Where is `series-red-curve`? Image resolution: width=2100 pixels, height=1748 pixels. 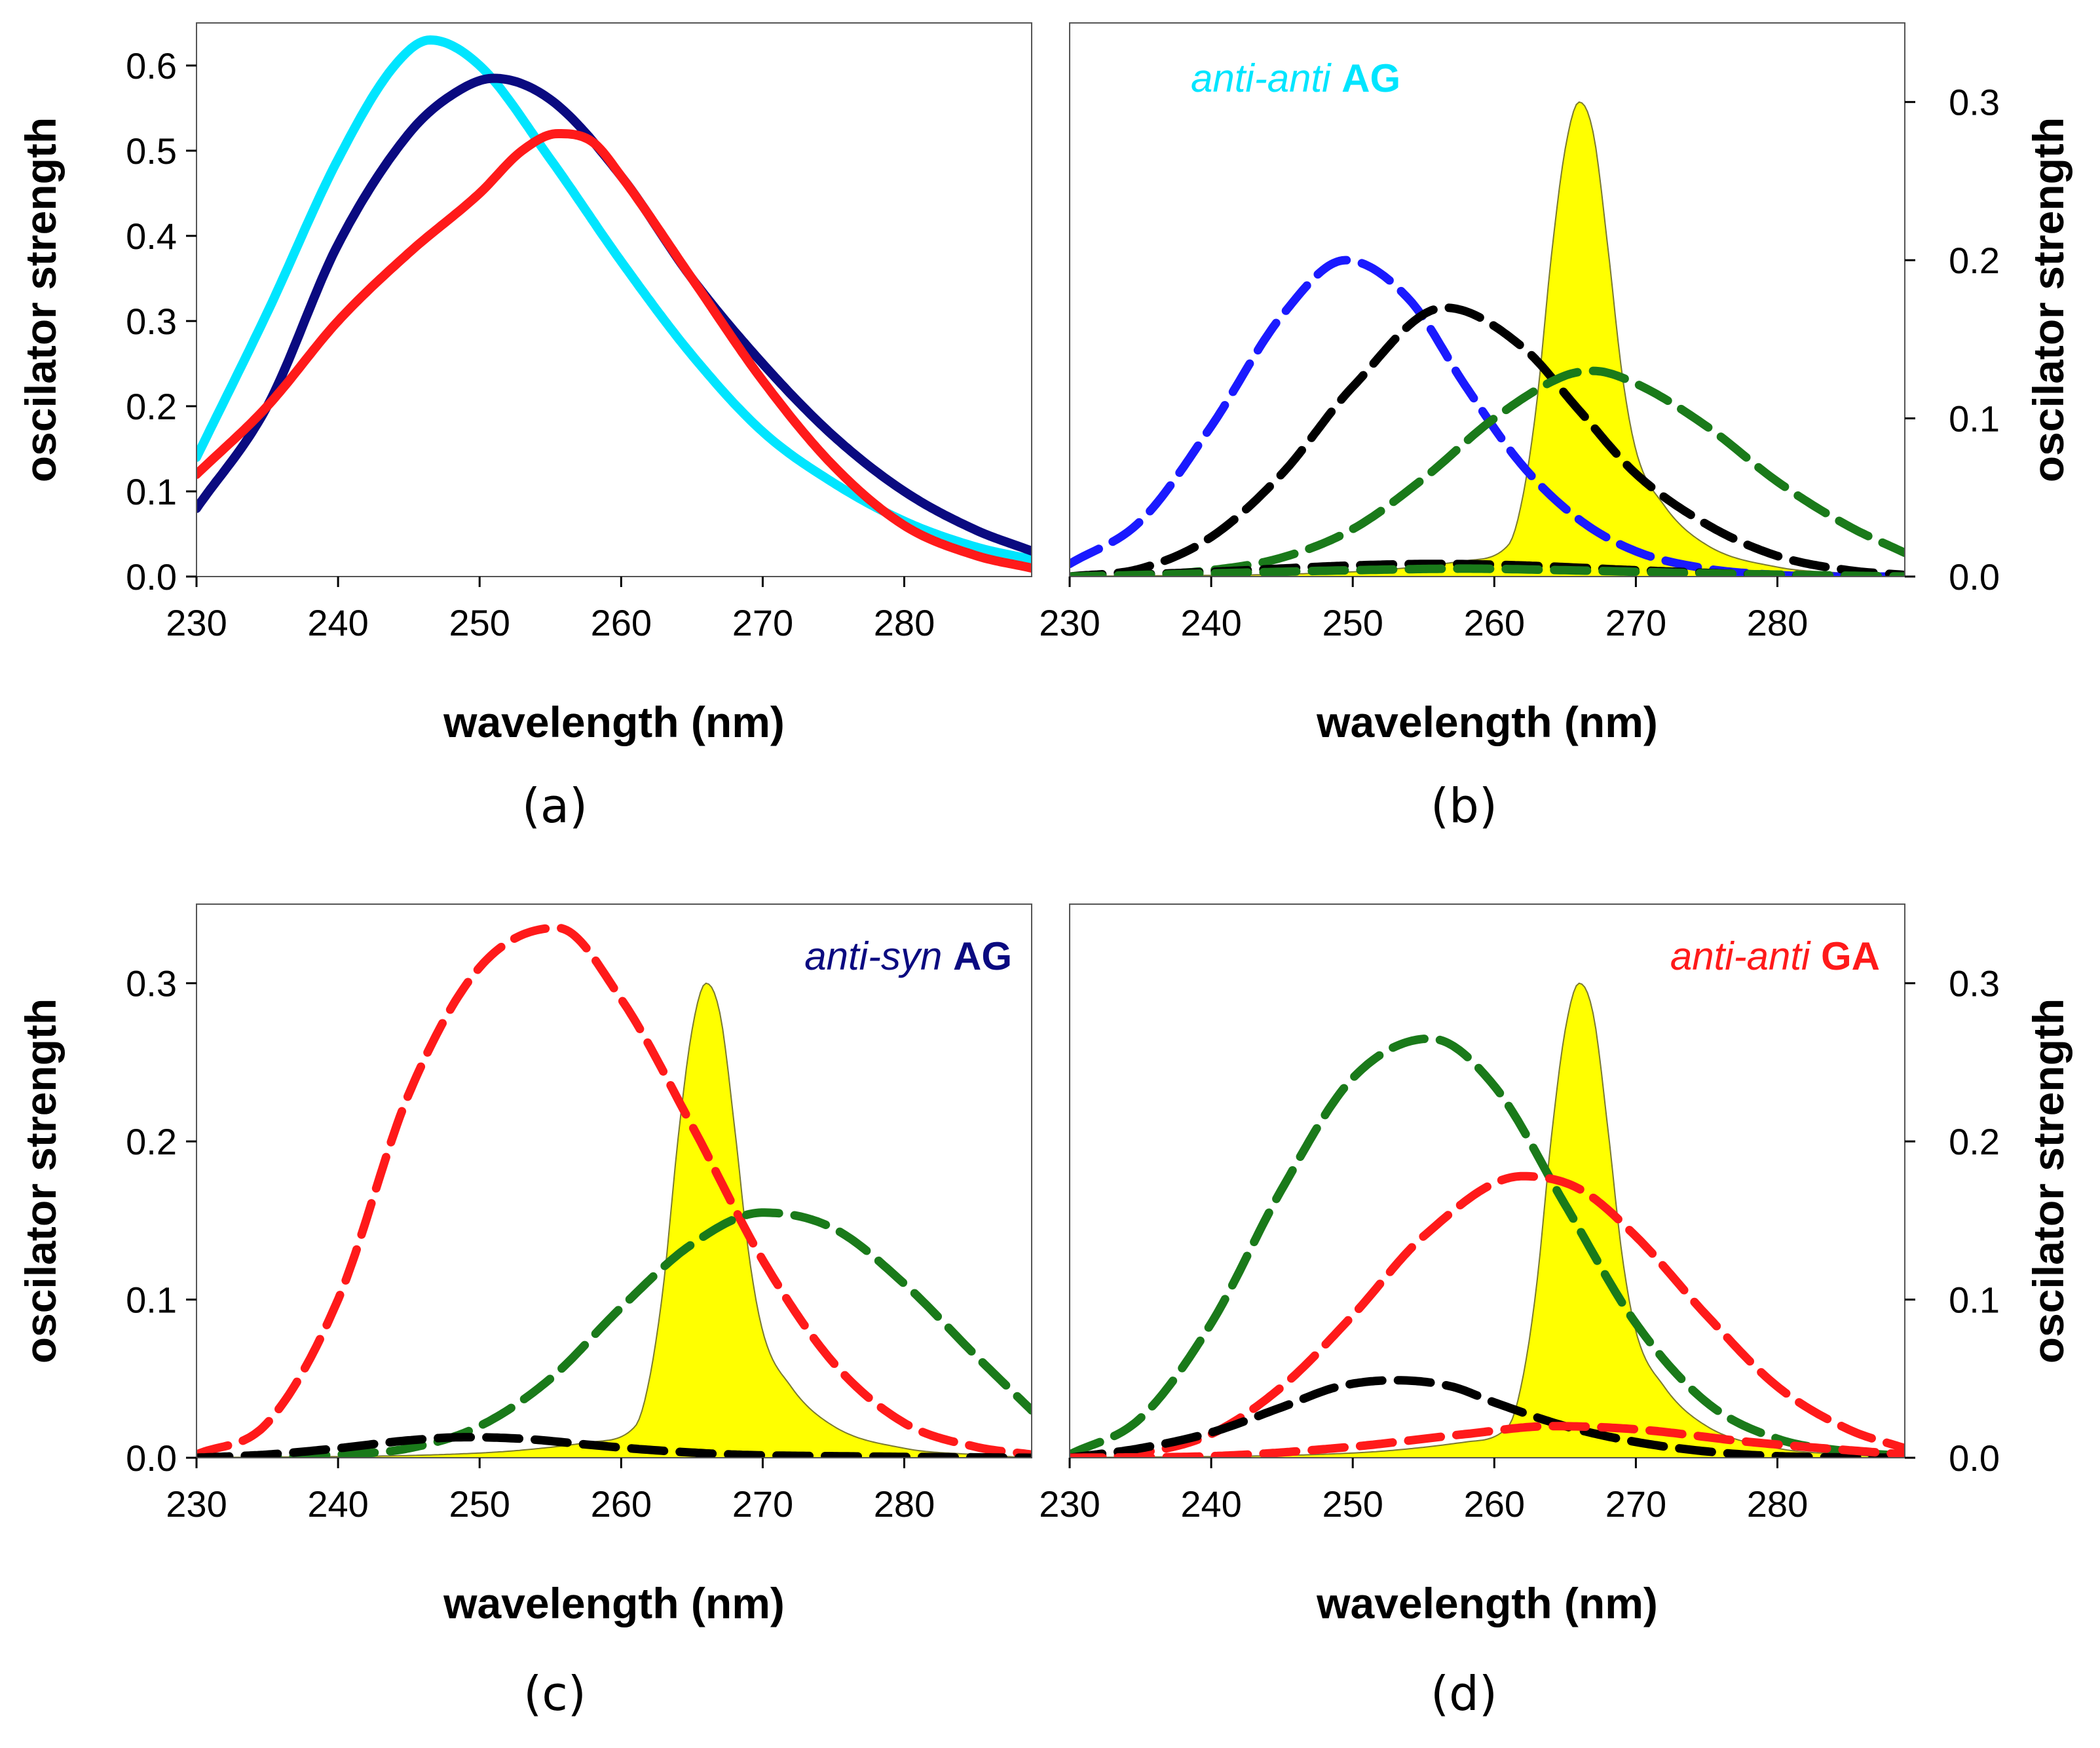
series-red-curve is located at coordinates (614, 351).